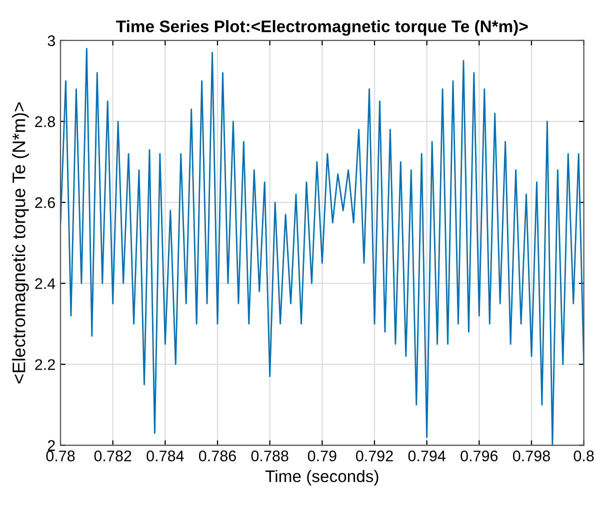 This screenshot has width=605, height=506. What do you see at coordinates (269, 456) in the screenshot?
I see `x-tick-label: 0.788` at bounding box center [269, 456].